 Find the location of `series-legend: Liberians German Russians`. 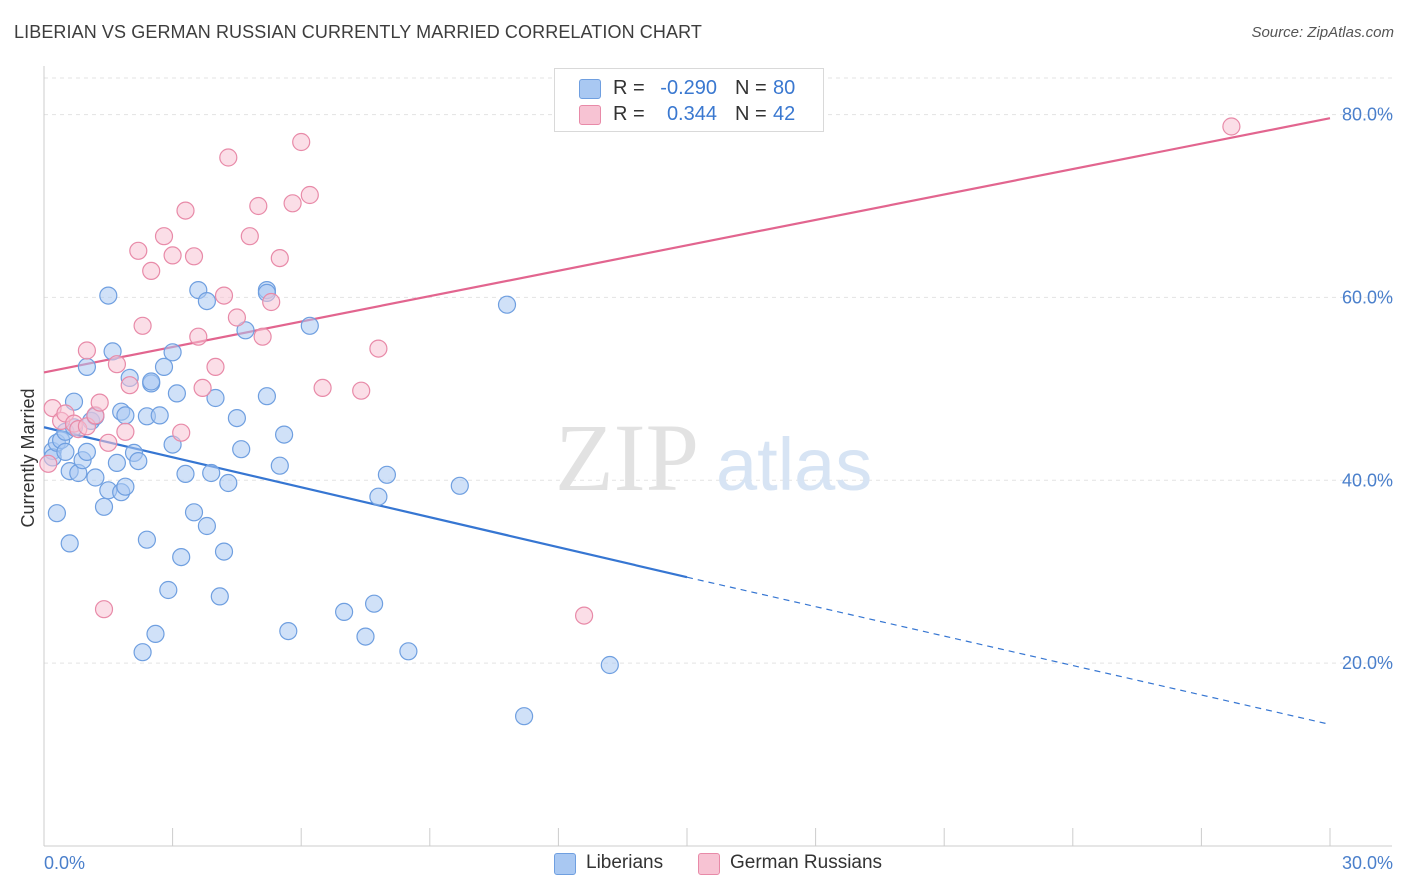

series-legend: Liberians German Russians is located at coordinates (703, 865).